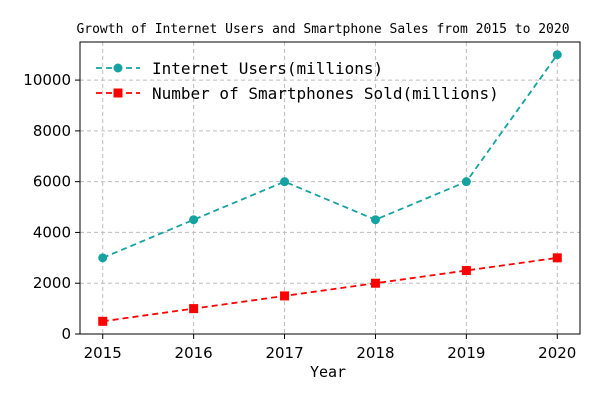  What do you see at coordinates (328, 372) in the screenshot?
I see `x-axis-label: Year` at bounding box center [328, 372].